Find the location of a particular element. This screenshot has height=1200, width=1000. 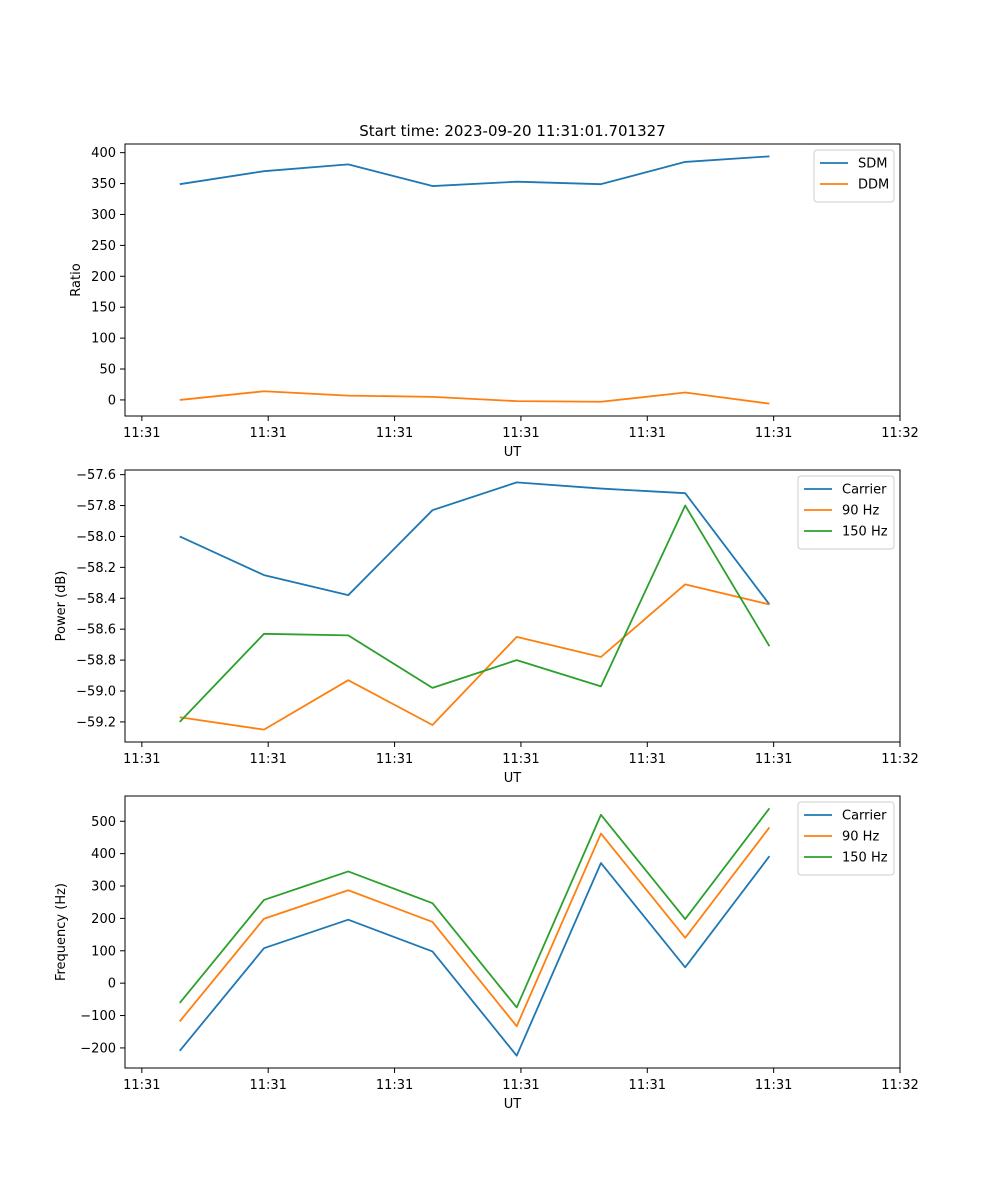

power-y-tick-label: −58.2 is located at coordinates (96, 568).